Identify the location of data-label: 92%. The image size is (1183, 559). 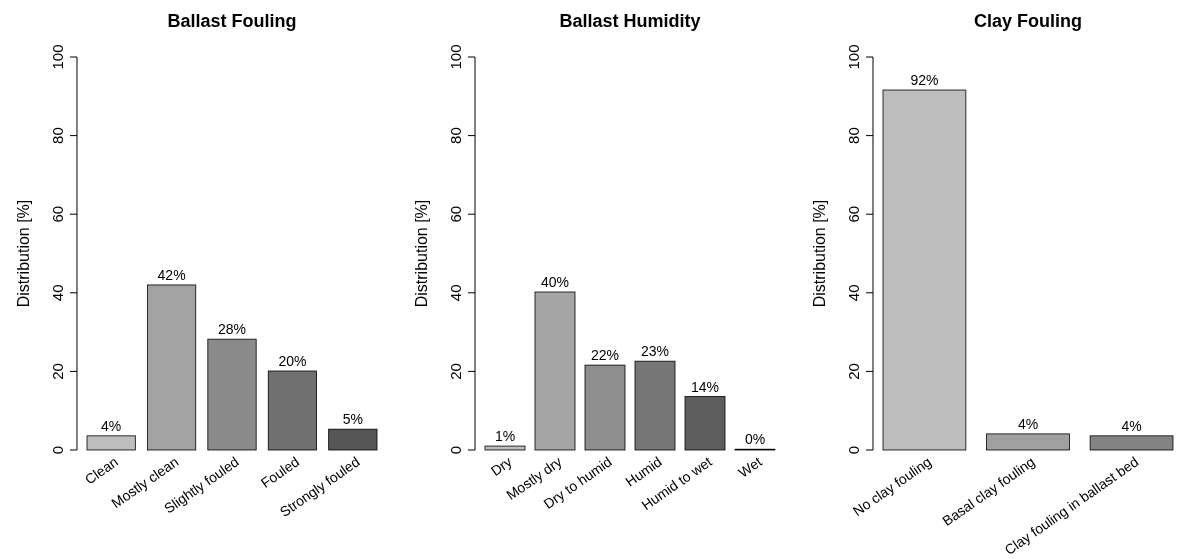
(924, 80).